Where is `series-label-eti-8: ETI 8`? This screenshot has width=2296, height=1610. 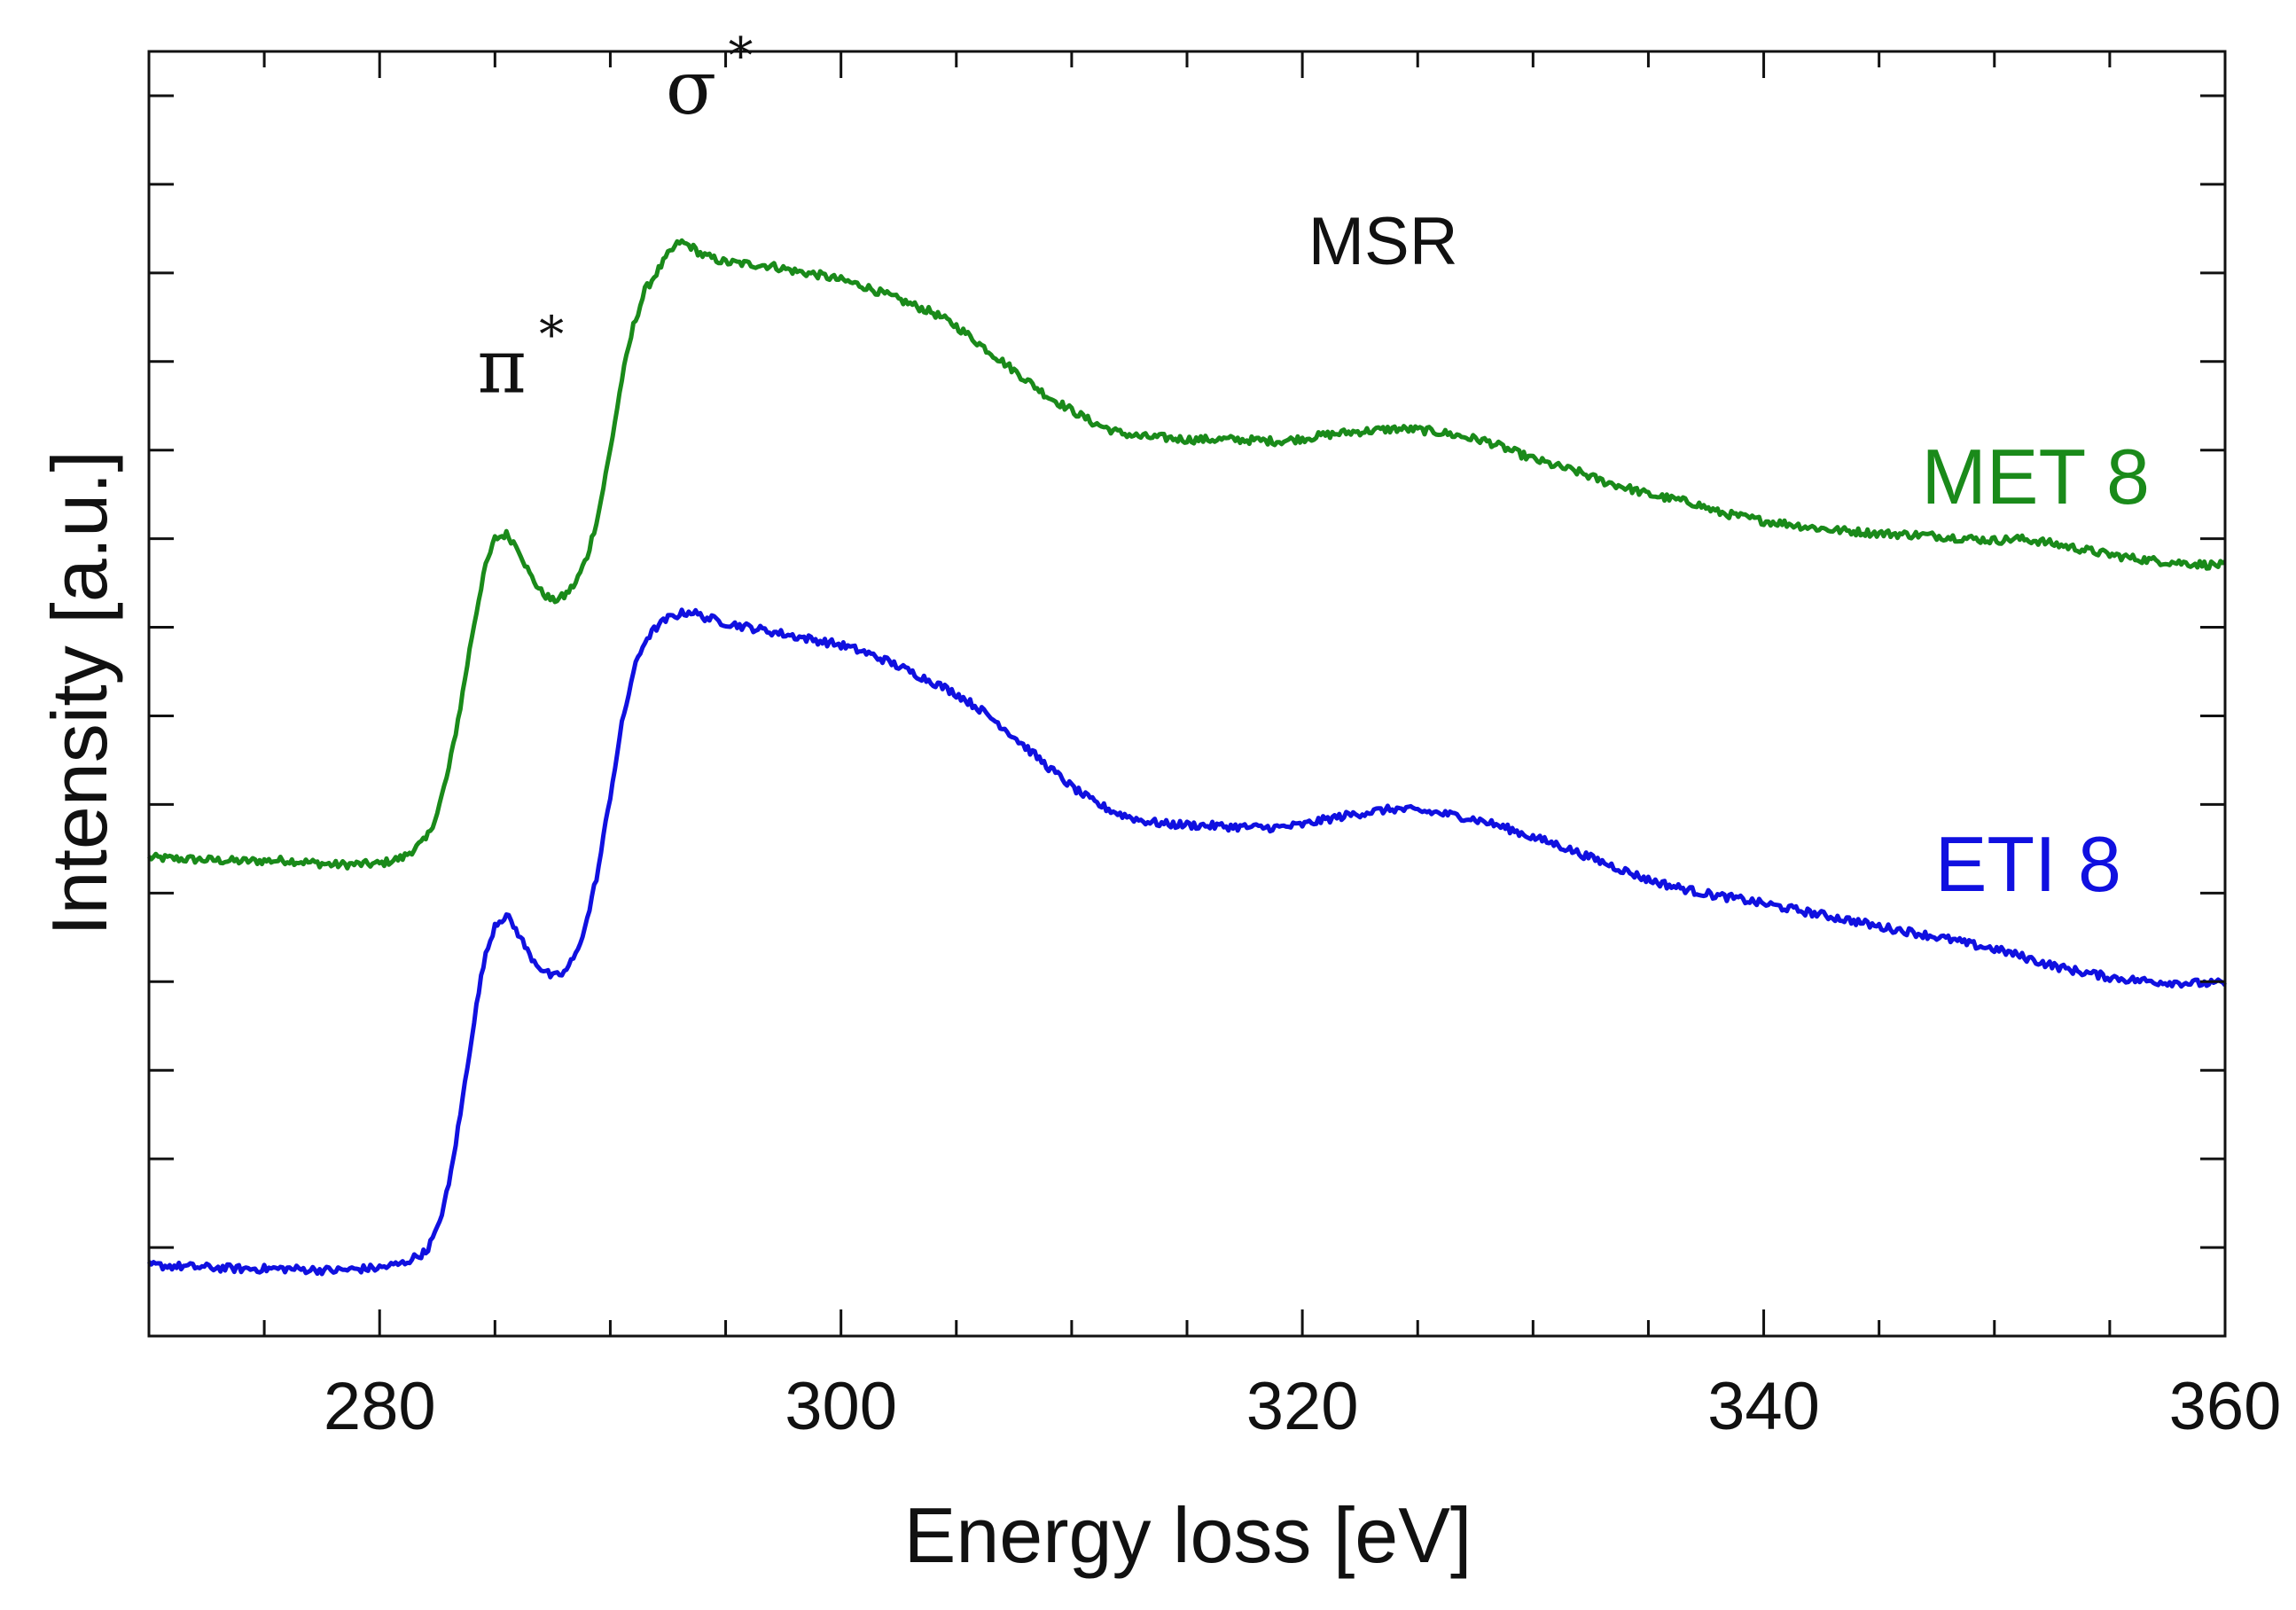
series-label-eti-8: ETI 8 is located at coordinates (2028, 864).